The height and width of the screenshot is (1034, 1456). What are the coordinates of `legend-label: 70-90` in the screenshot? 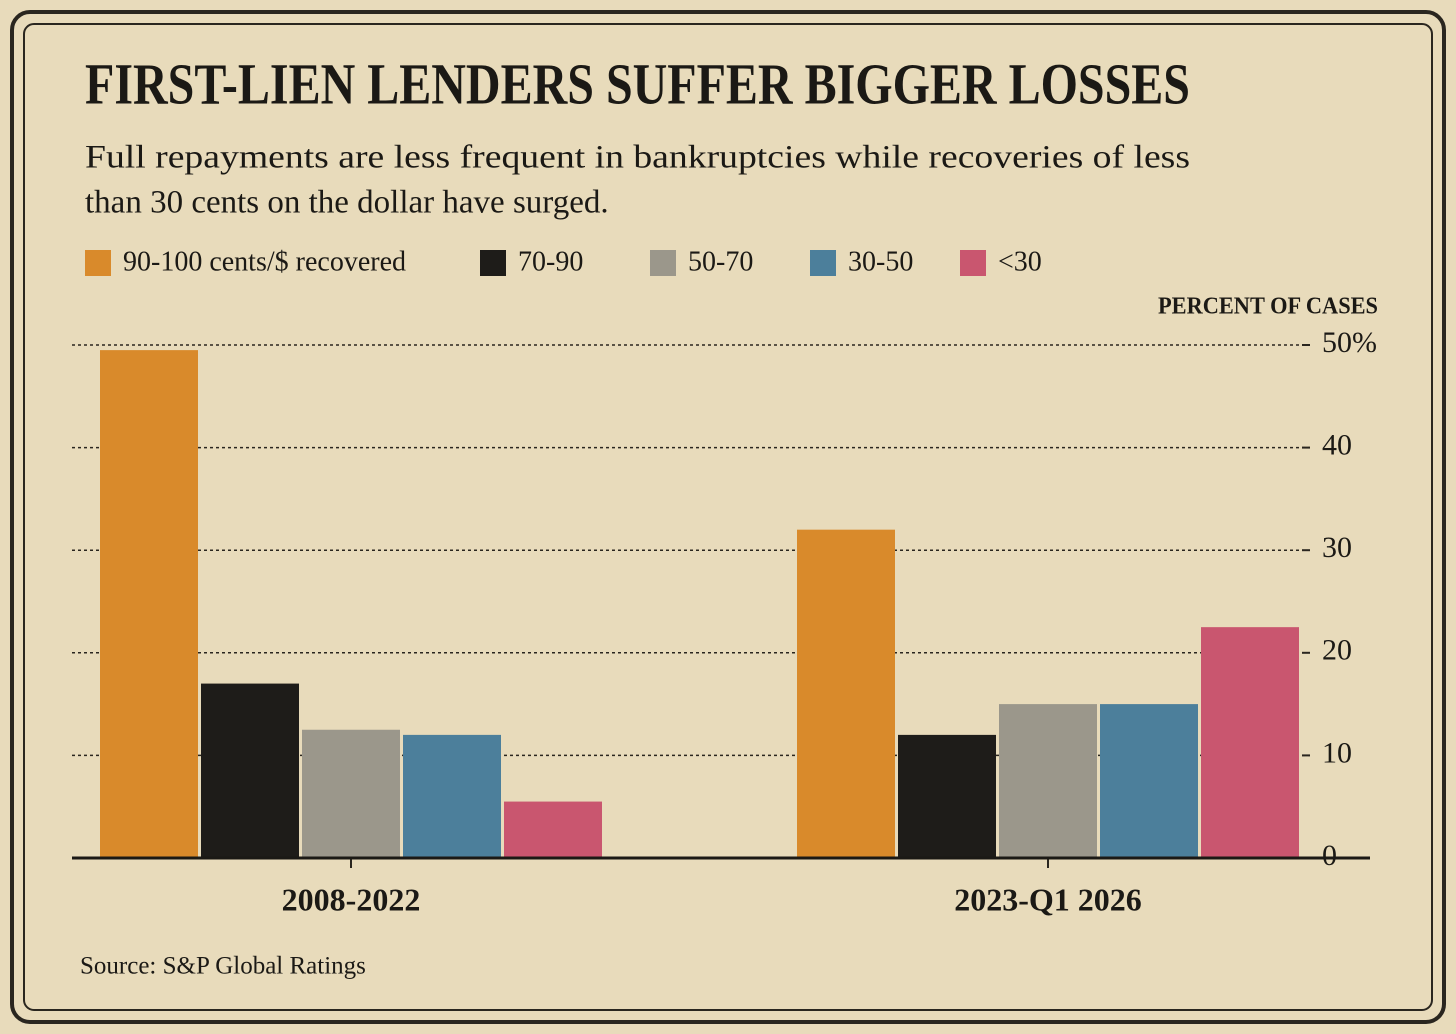 It's located at (550, 261).